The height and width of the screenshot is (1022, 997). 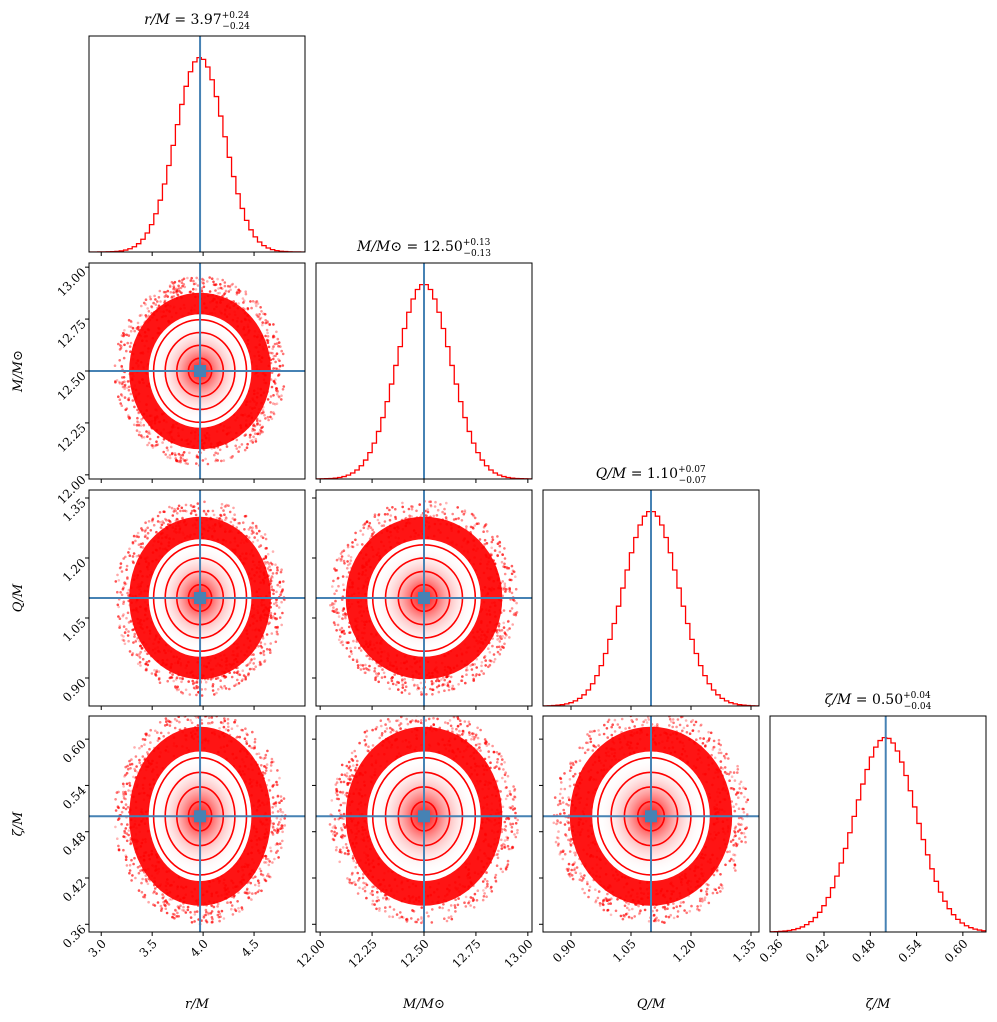 What do you see at coordinates (74, 690) in the screenshot?
I see `y-tick-label-Q: 0.90` at bounding box center [74, 690].